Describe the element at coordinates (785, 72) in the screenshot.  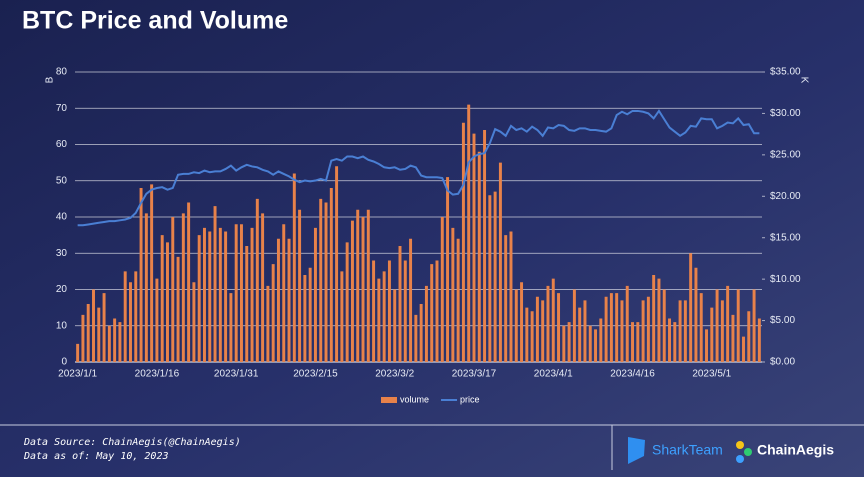
I see `y2-tick-label: $35.00` at that location.